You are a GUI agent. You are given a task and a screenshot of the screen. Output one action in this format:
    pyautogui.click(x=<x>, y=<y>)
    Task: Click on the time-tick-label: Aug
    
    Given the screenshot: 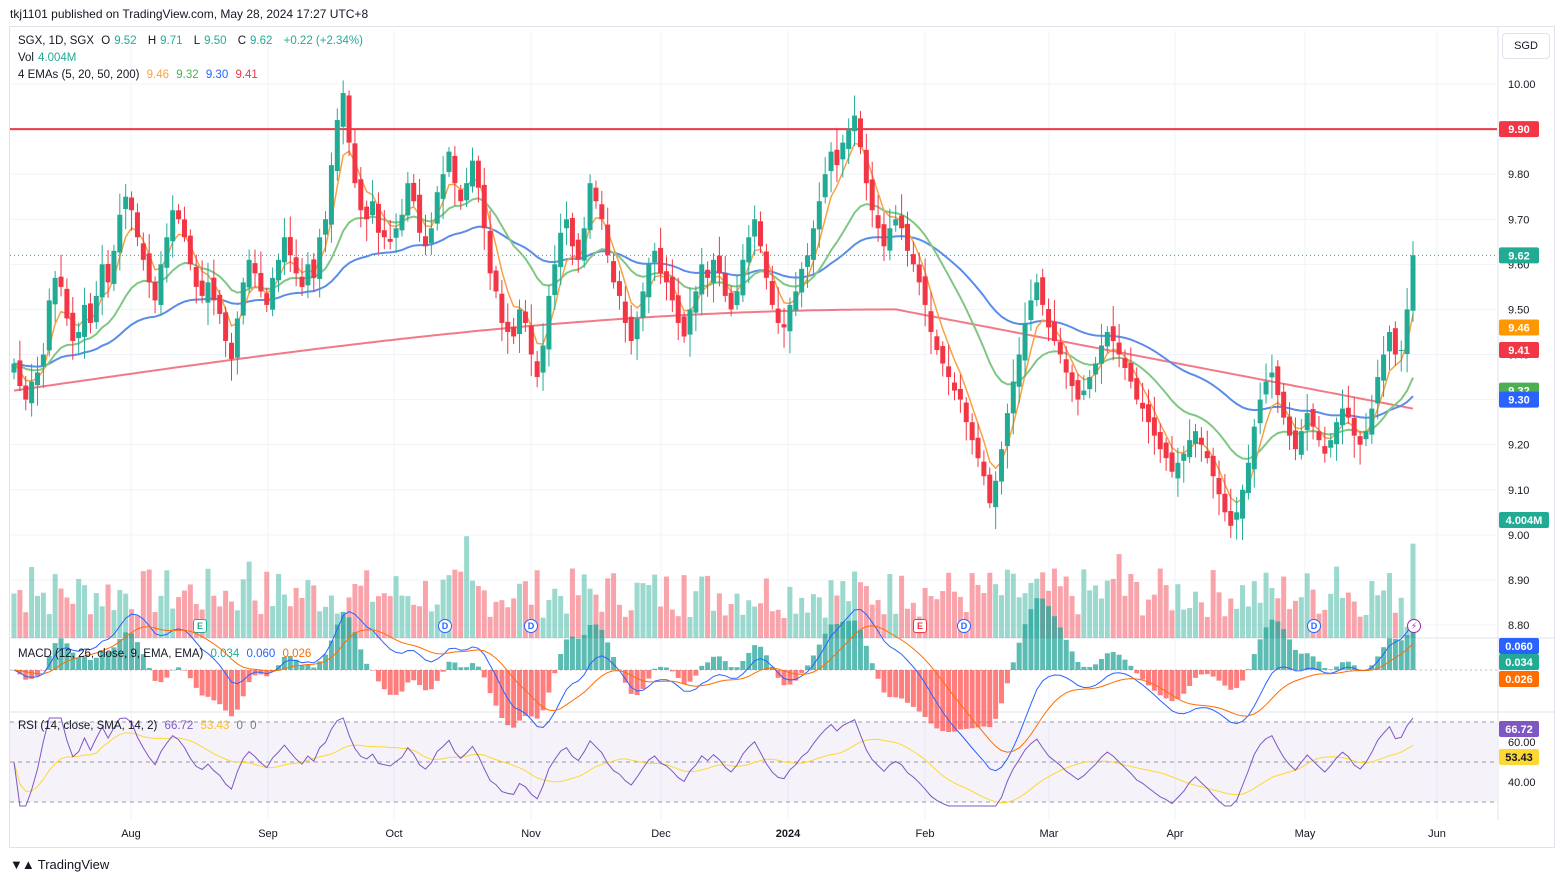 What is the action you would take?
    pyautogui.click(x=131, y=834)
    